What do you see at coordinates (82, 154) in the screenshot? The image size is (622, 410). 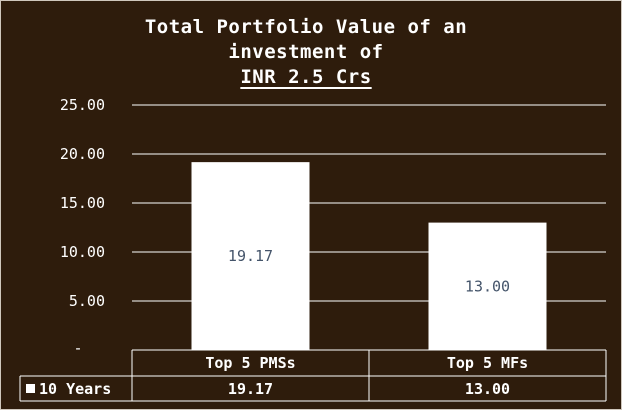 I see `y-tick-label: 20.00` at bounding box center [82, 154].